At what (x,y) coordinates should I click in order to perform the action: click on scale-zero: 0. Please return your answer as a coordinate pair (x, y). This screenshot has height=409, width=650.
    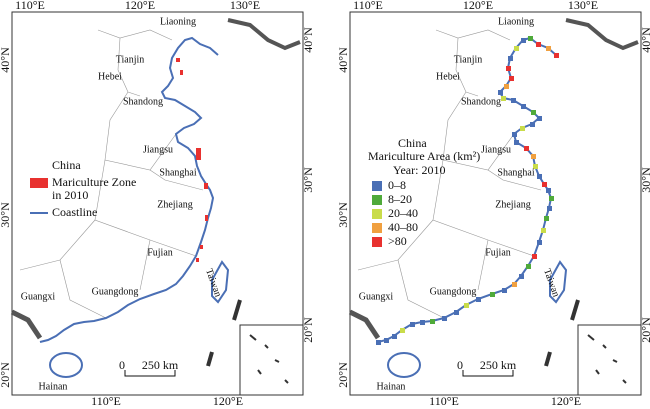
    Looking at the image, I should click on (122, 365).